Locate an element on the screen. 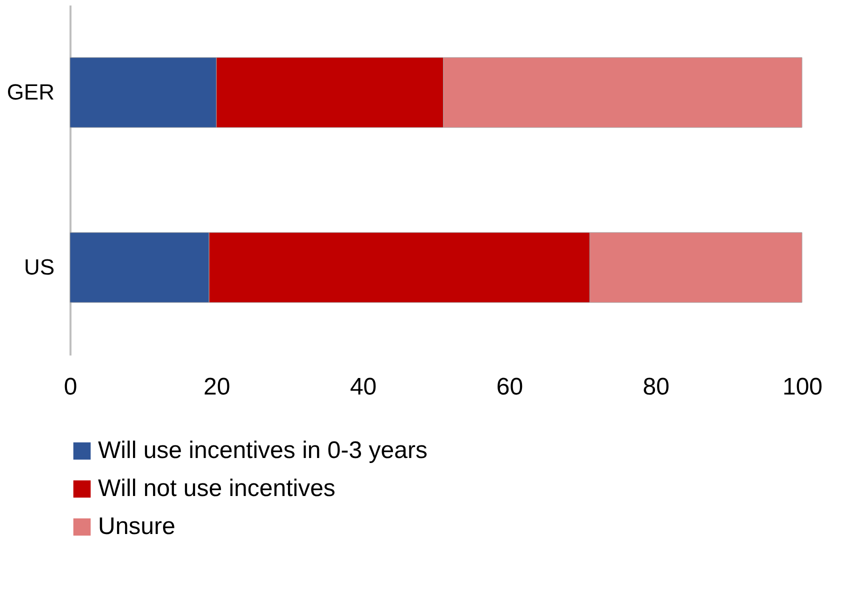 The width and height of the screenshot is (848, 594). legend-label: Will not use incentives is located at coordinates (217, 488).